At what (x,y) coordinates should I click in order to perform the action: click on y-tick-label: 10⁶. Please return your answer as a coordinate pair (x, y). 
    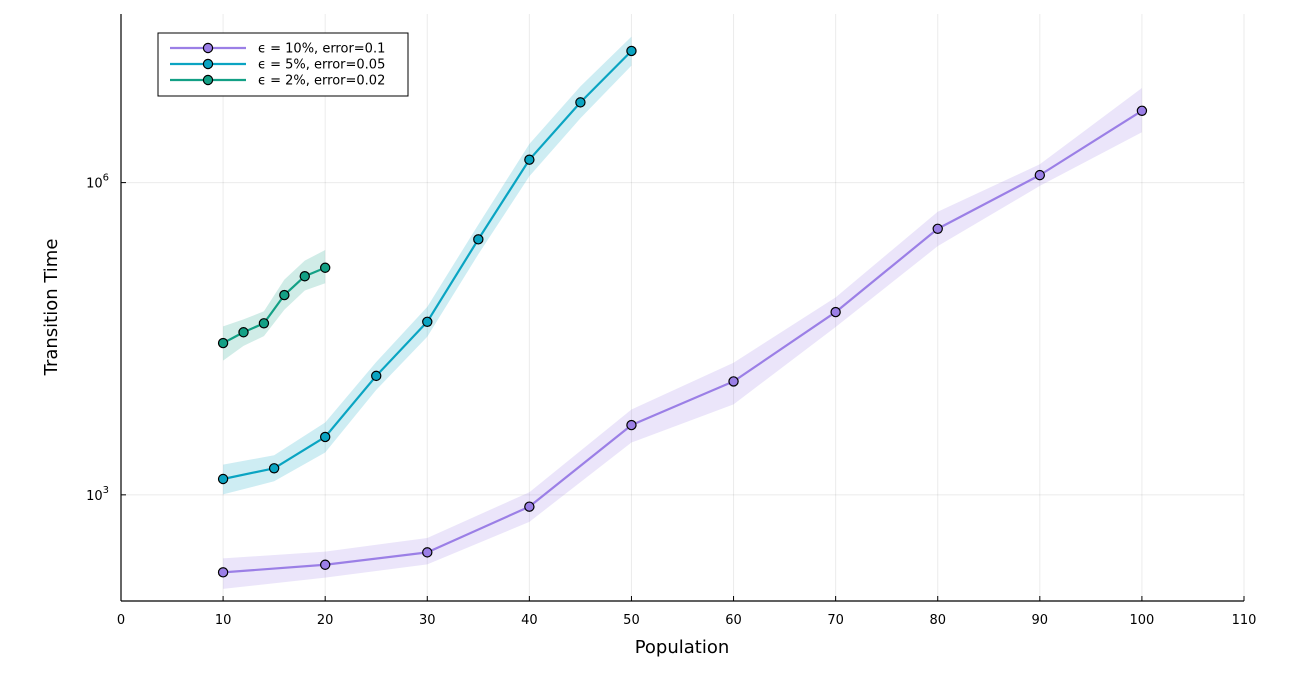
    Looking at the image, I should click on (97, 182).